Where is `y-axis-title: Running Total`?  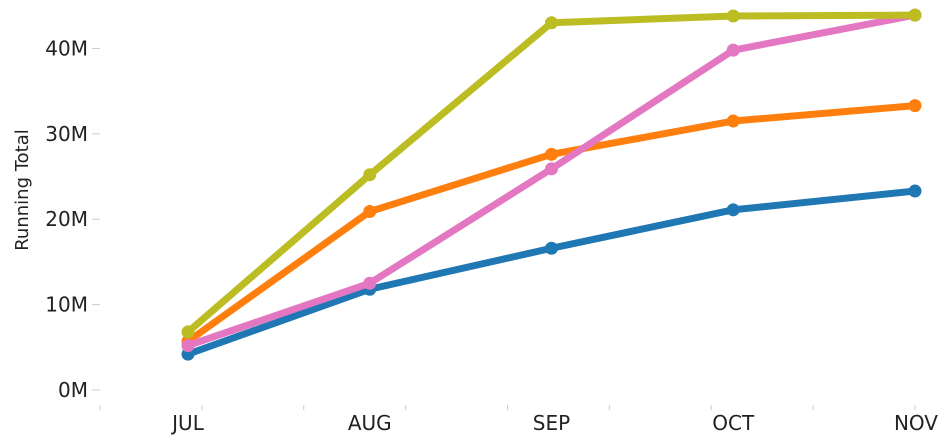 y-axis-title: Running Total is located at coordinates (22, 190).